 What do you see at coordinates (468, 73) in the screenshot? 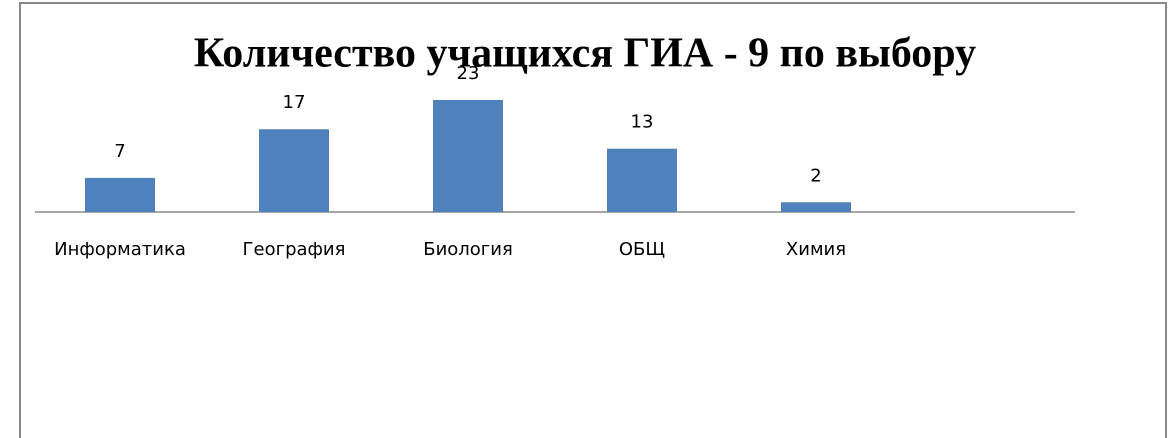
I see `data-label: 23` at bounding box center [468, 73].